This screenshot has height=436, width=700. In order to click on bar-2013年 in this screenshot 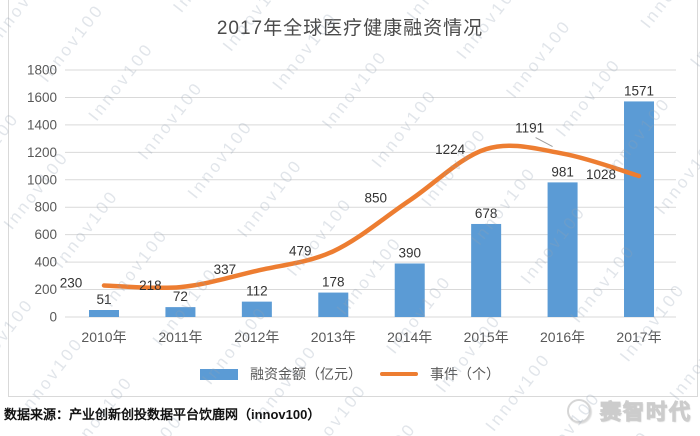, I will do `click(333, 304)`.